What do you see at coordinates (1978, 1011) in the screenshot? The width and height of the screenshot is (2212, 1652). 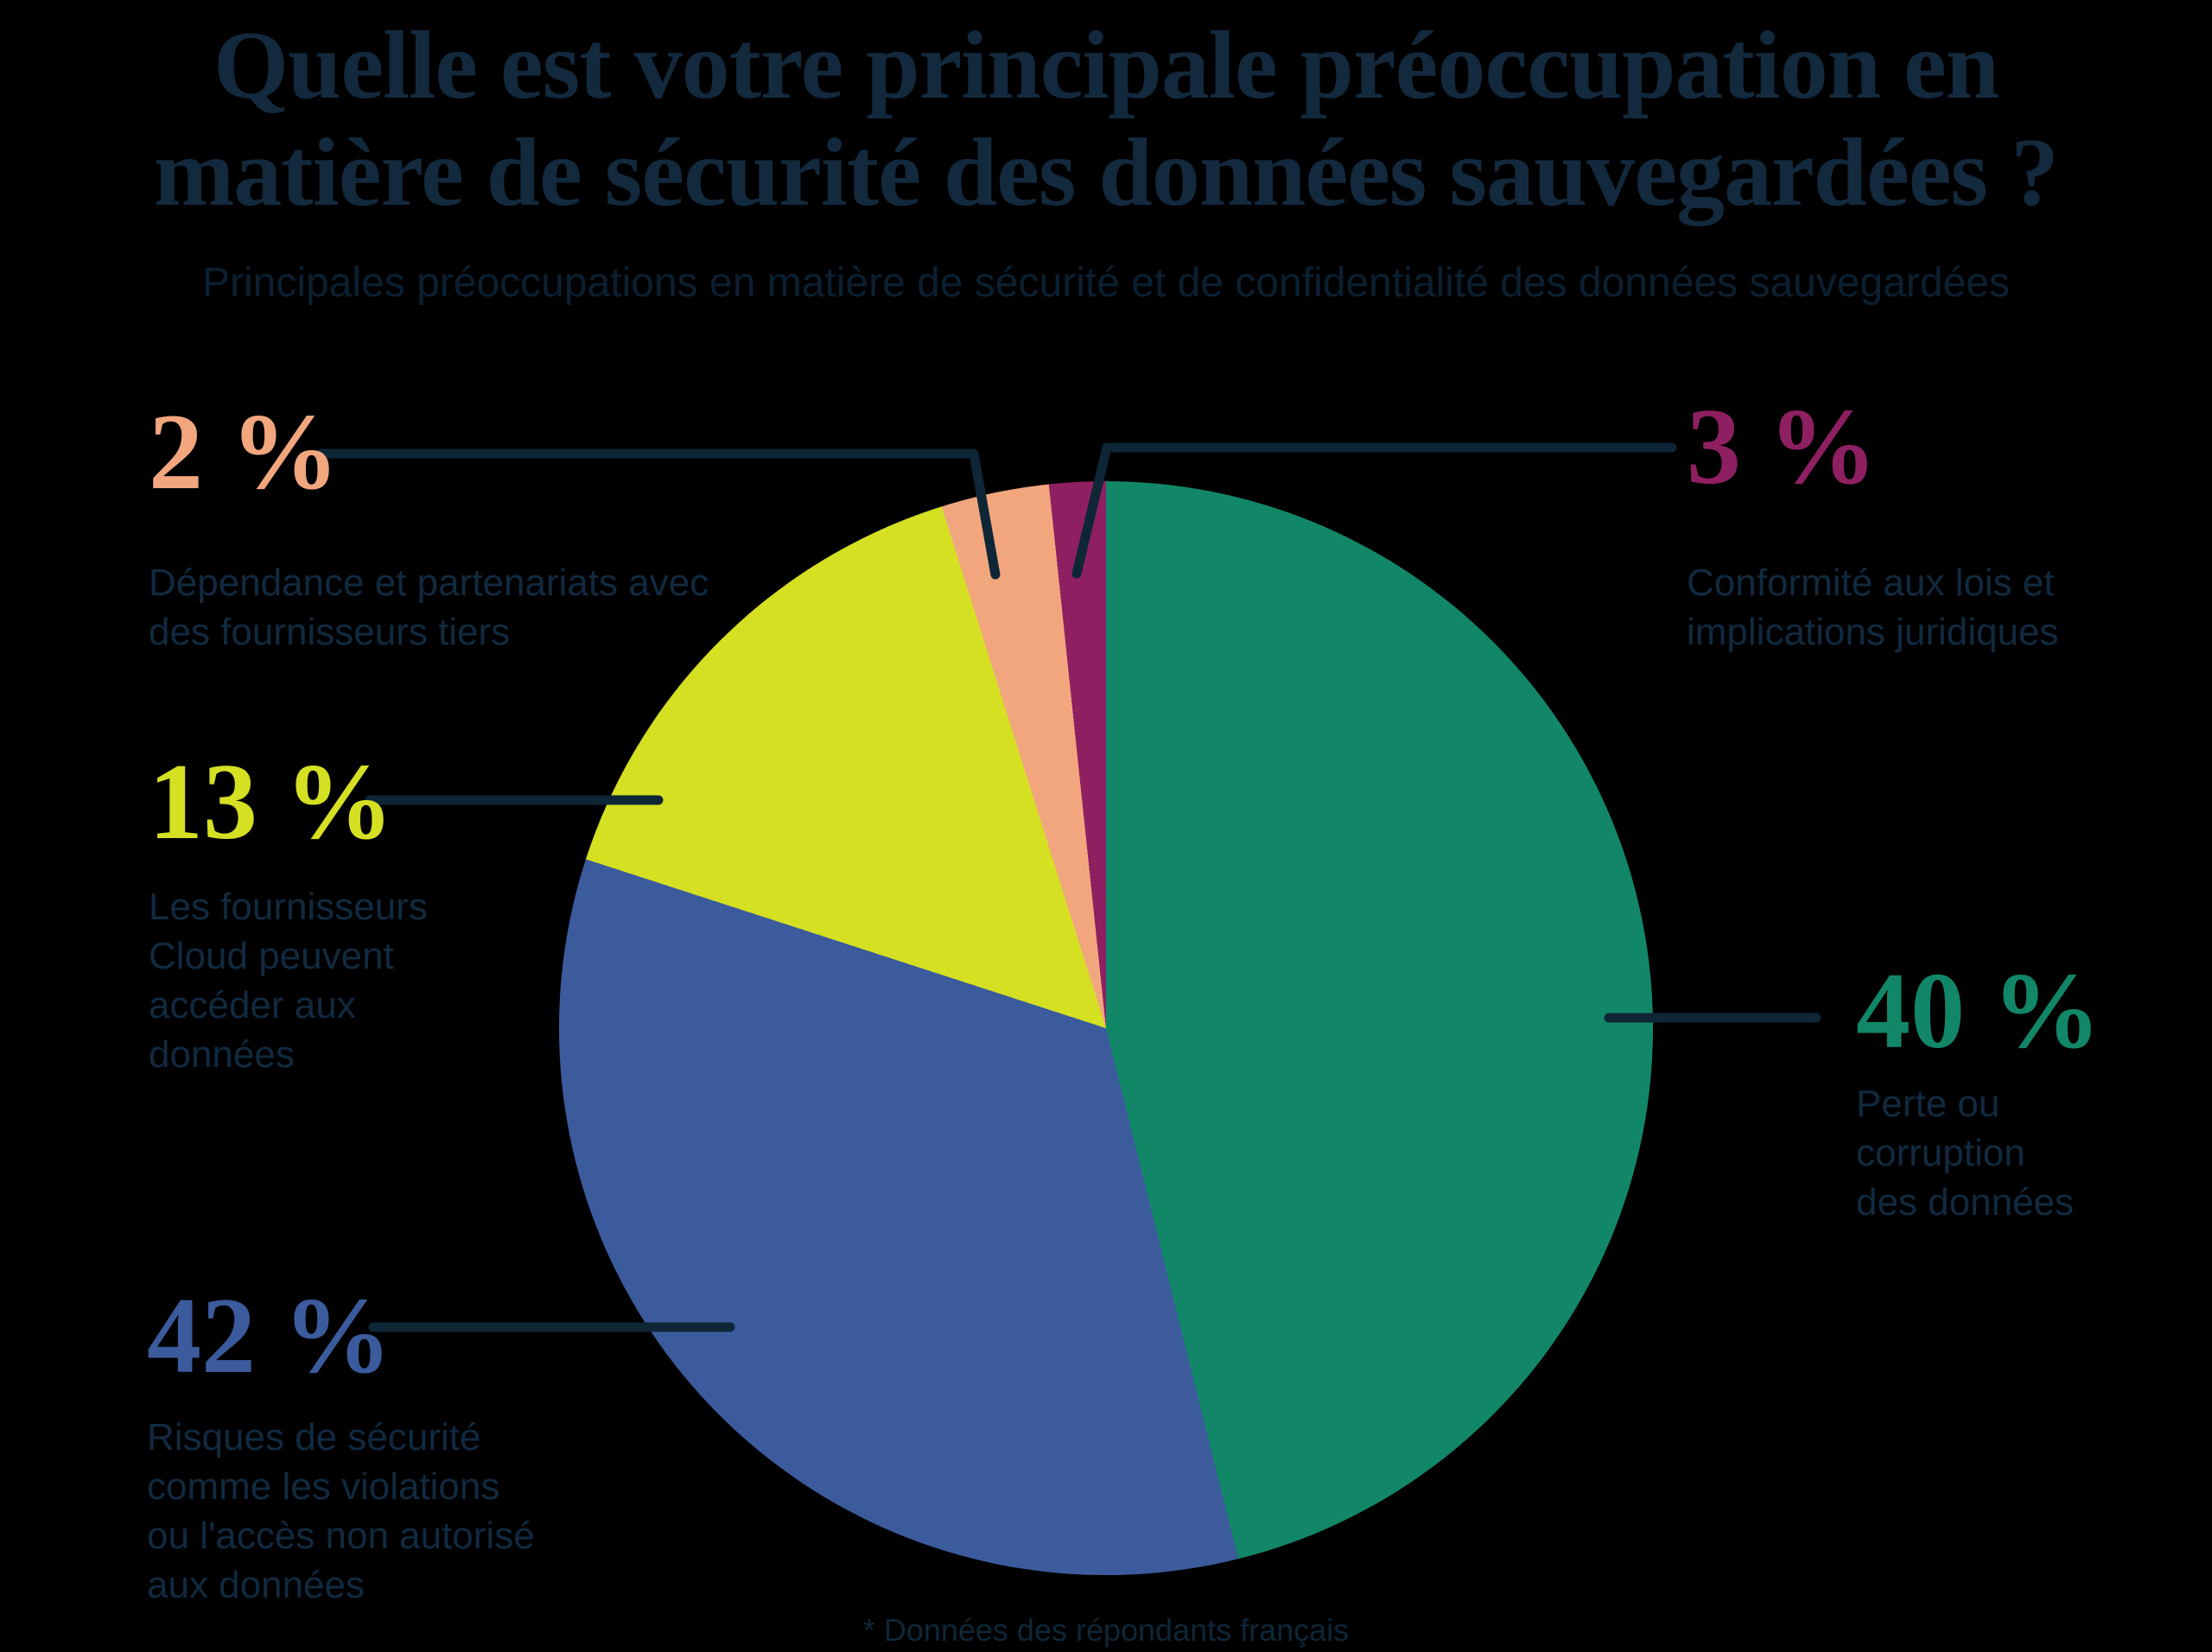 I see `pct-value-40: 40 %` at bounding box center [1978, 1011].